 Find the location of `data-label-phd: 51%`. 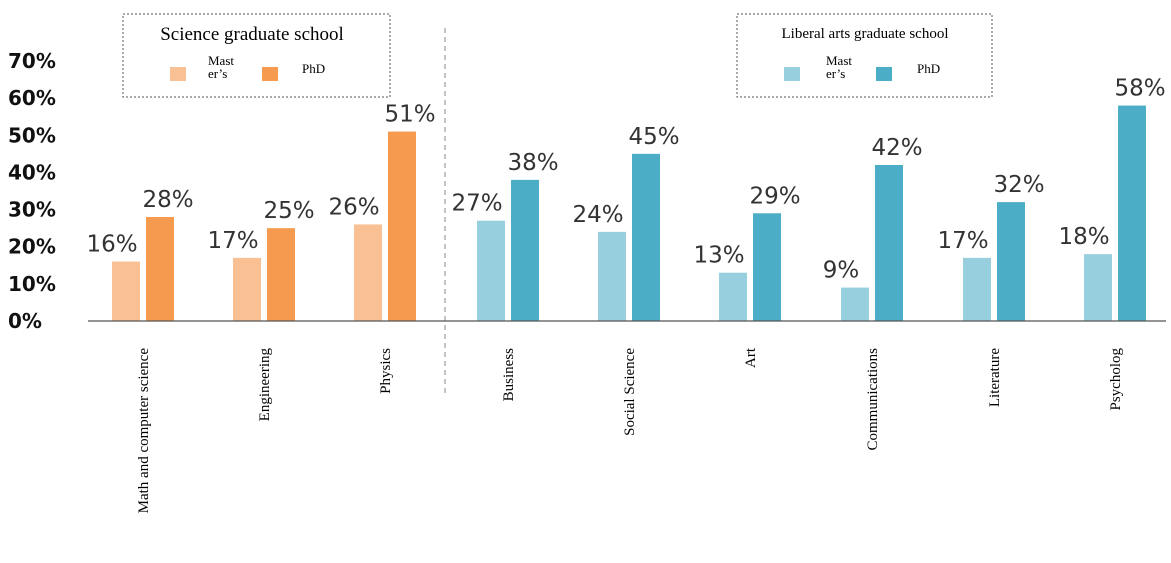

data-label-phd: 51% is located at coordinates (409, 115).